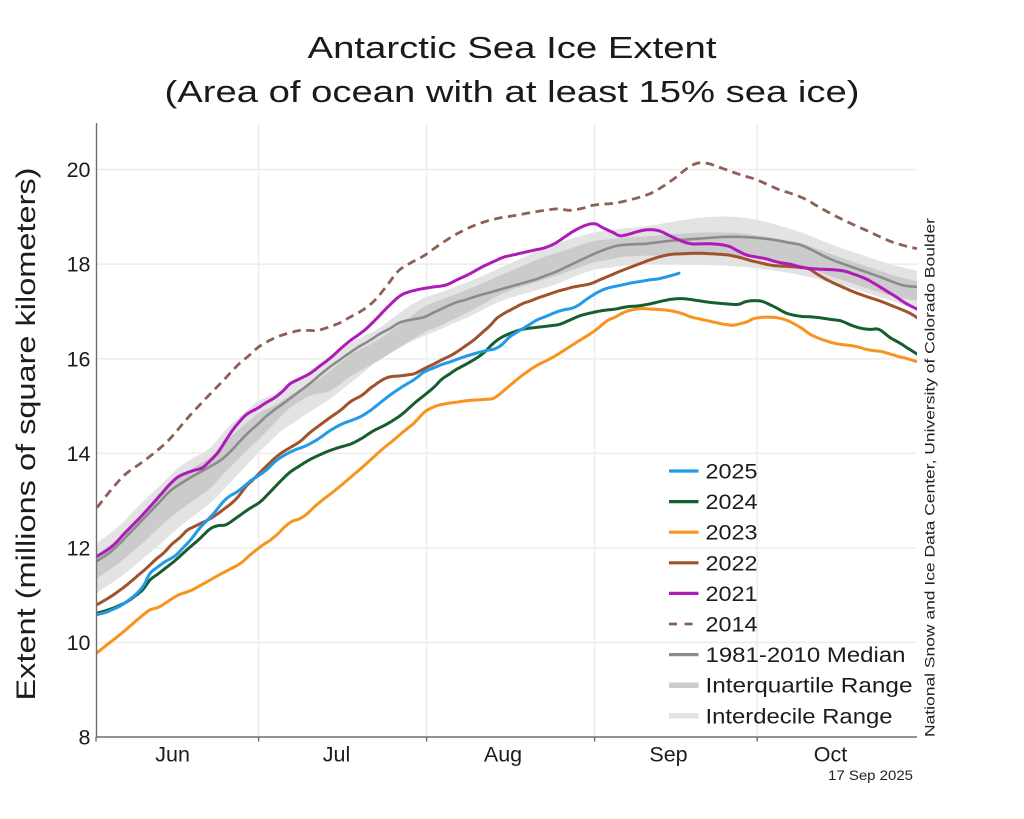 The height and width of the screenshot is (819, 1024). What do you see at coordinates (79, 643) in the screenshot?
I see `svg-text: 10` at bounding box center [79, 643].